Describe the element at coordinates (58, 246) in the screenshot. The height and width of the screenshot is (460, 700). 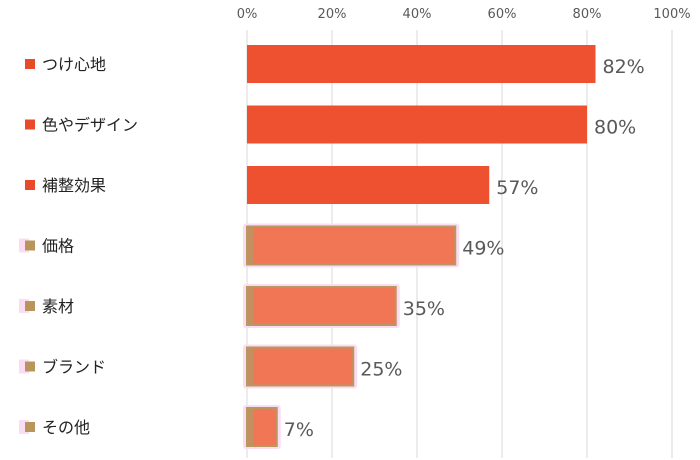
I see `category-label: 価格` at that location.